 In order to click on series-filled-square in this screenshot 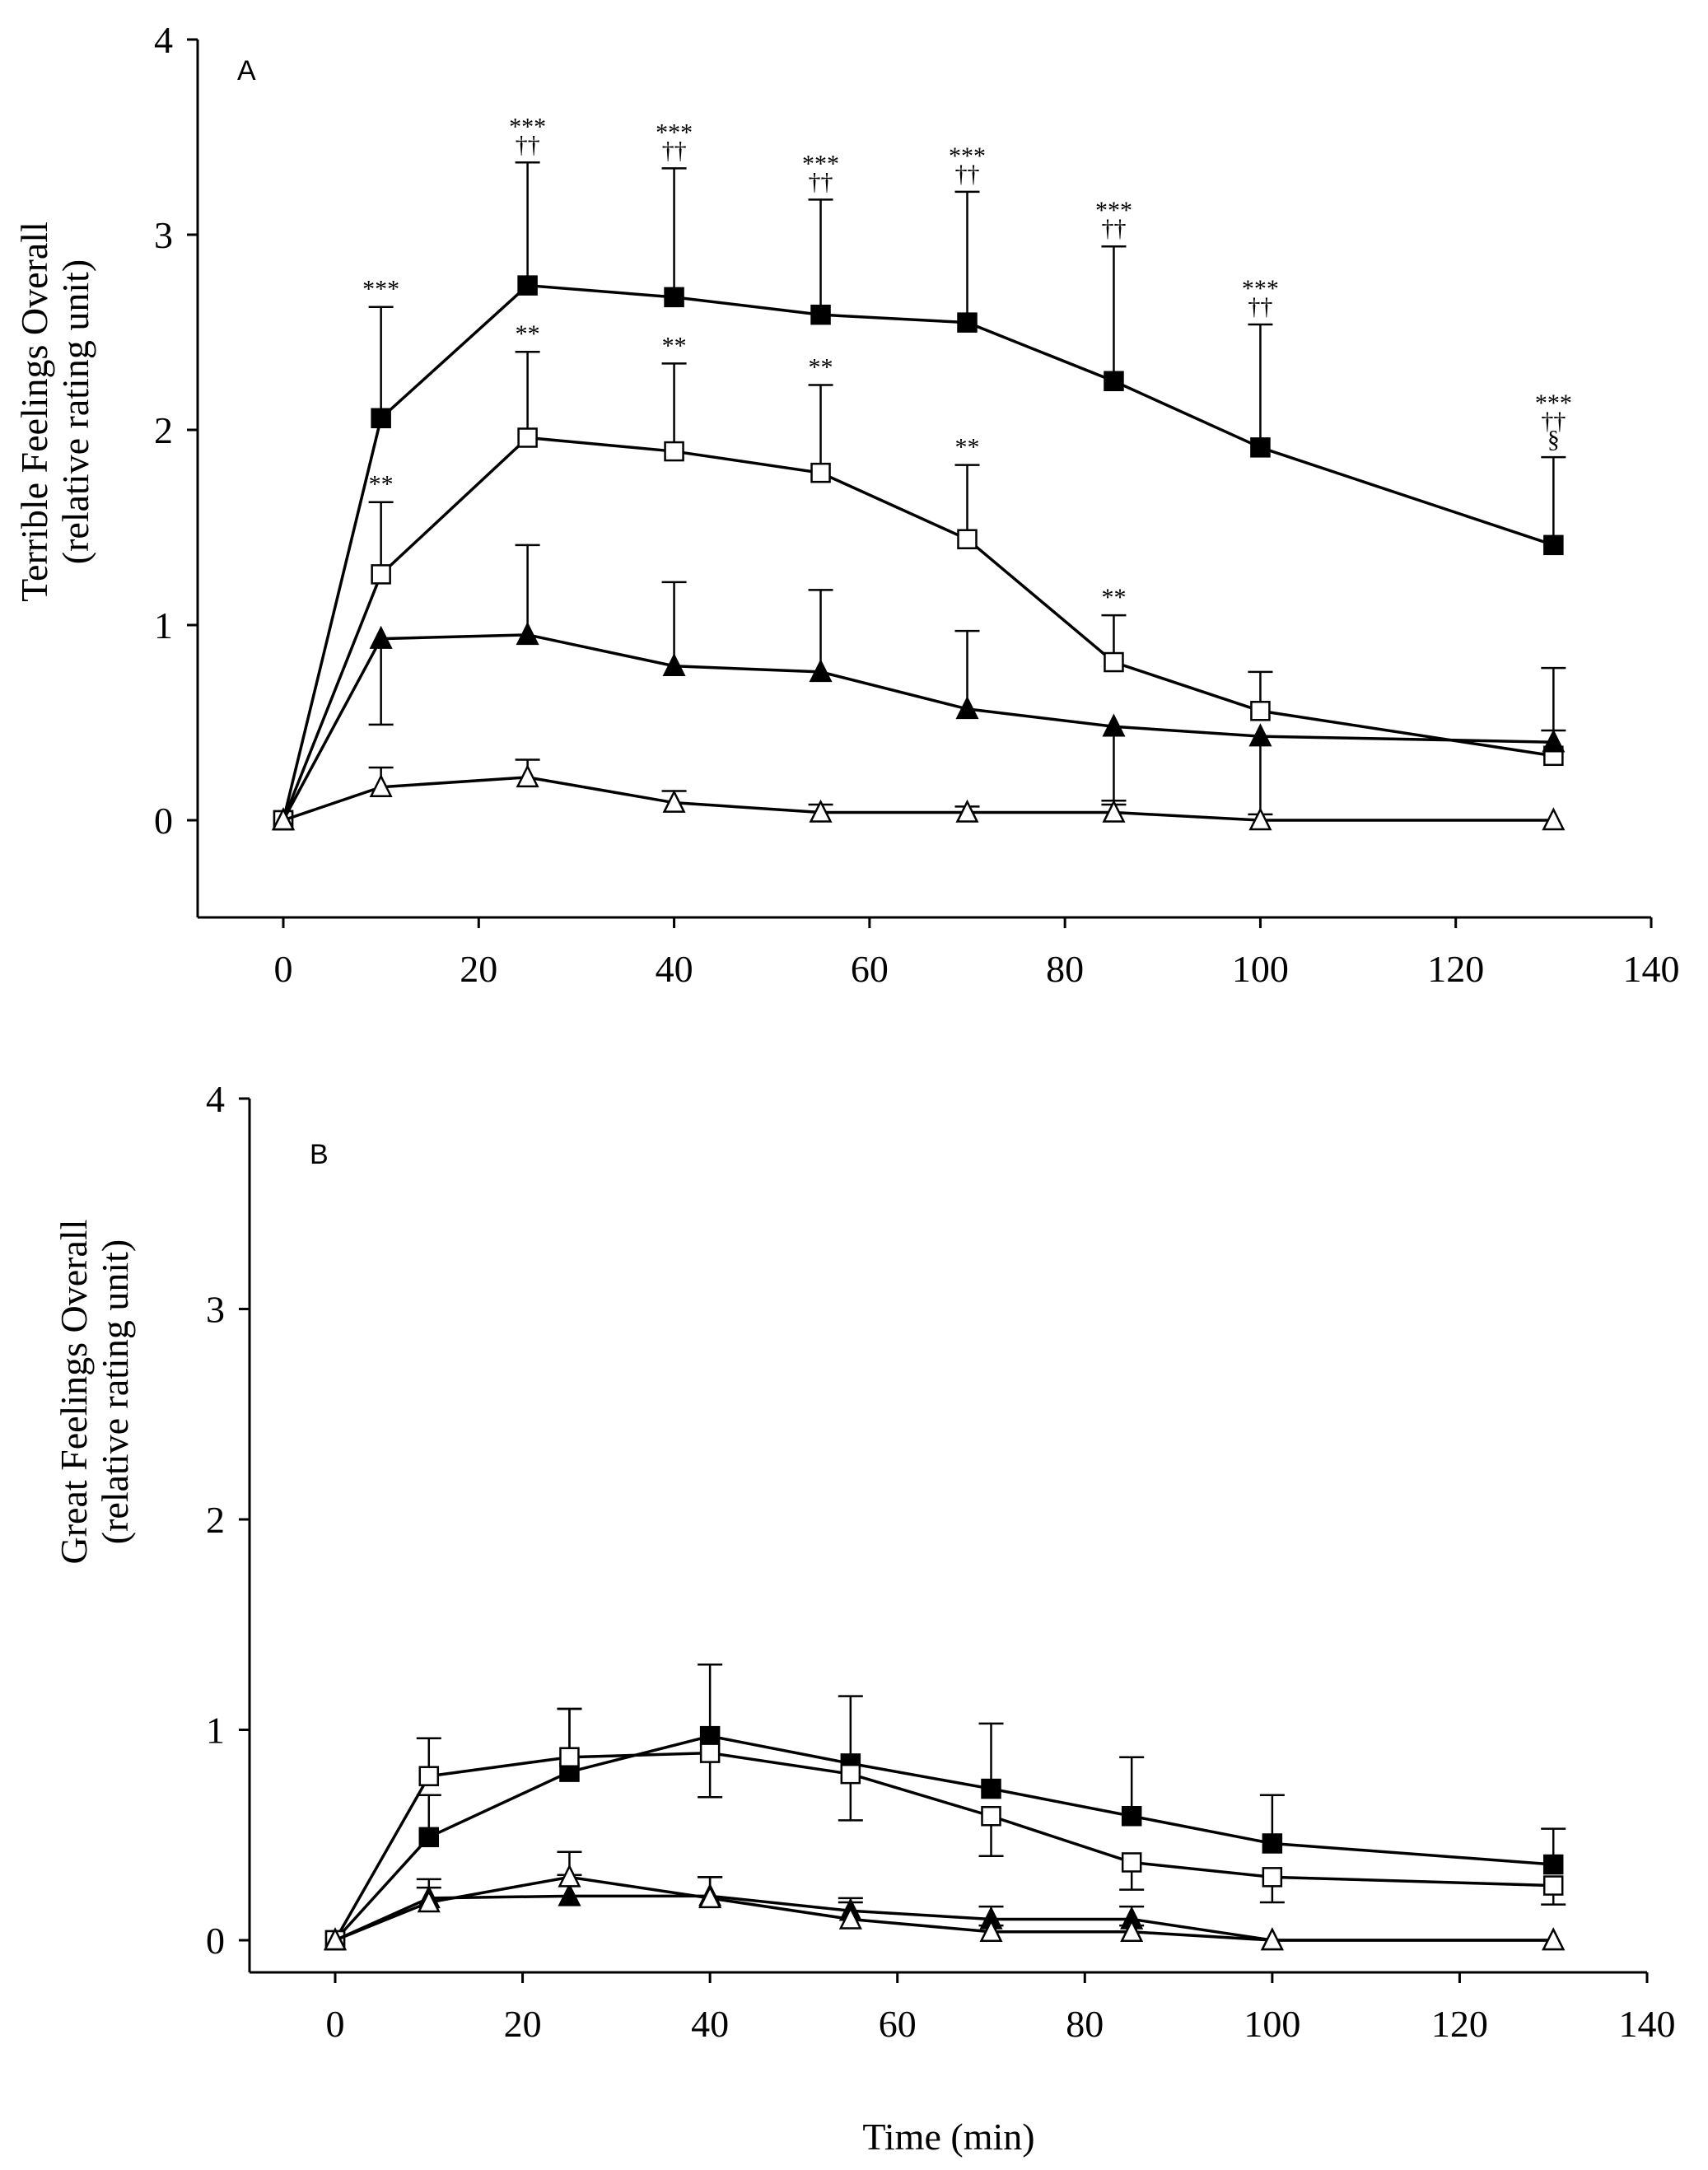, I will do `click(945, 1807)`.